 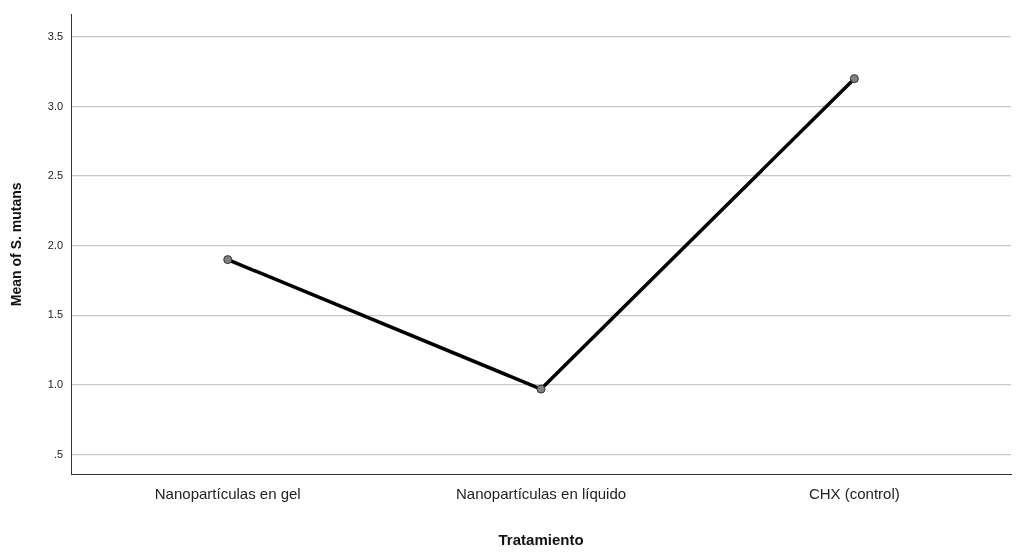 What do you see at coordinates (55, 105) in the screenshot?
I see `y-tick-label: 3.0` at bounding box center [55, 105].